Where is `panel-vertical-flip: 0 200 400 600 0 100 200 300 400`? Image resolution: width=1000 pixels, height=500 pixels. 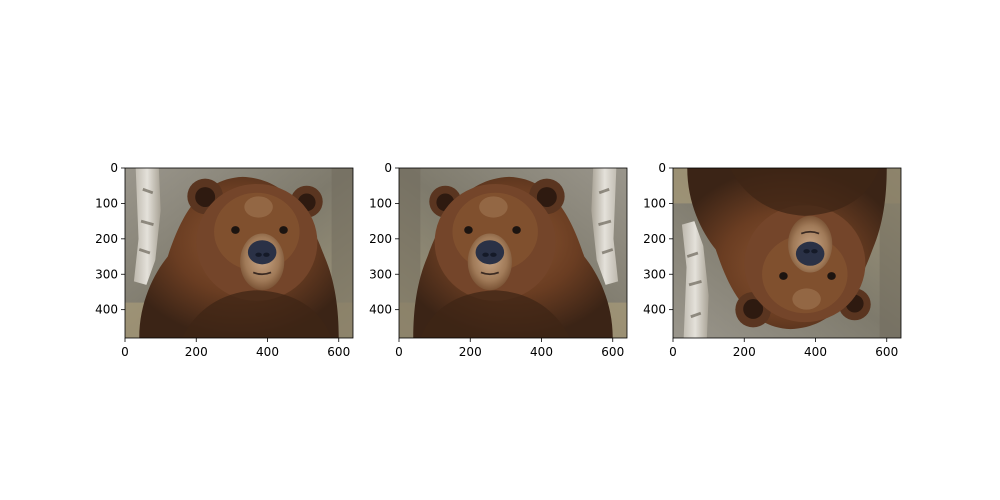
panel-vertical-flip: 0 200 400 600 0 100 200 300 400 is located at coordinates (772, 260).